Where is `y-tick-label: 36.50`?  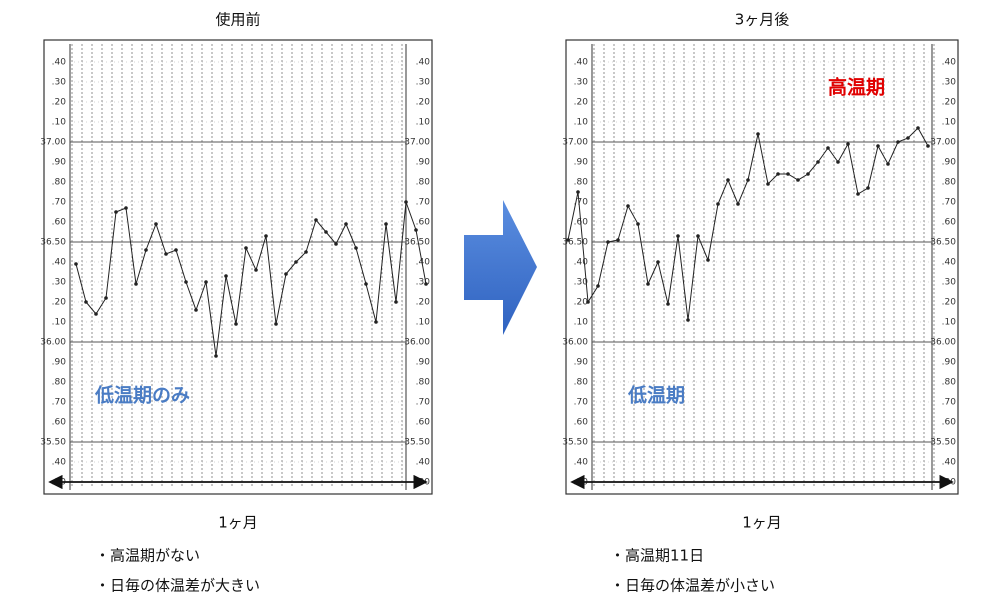
y-tick-label: 36.50 is located at coordinates (575, 243).